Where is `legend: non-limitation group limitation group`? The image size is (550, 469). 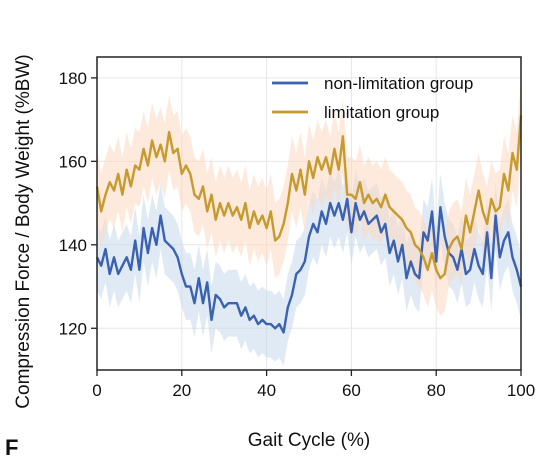
legend: non-limitation group limitation group is located at coordinates (372, 98).